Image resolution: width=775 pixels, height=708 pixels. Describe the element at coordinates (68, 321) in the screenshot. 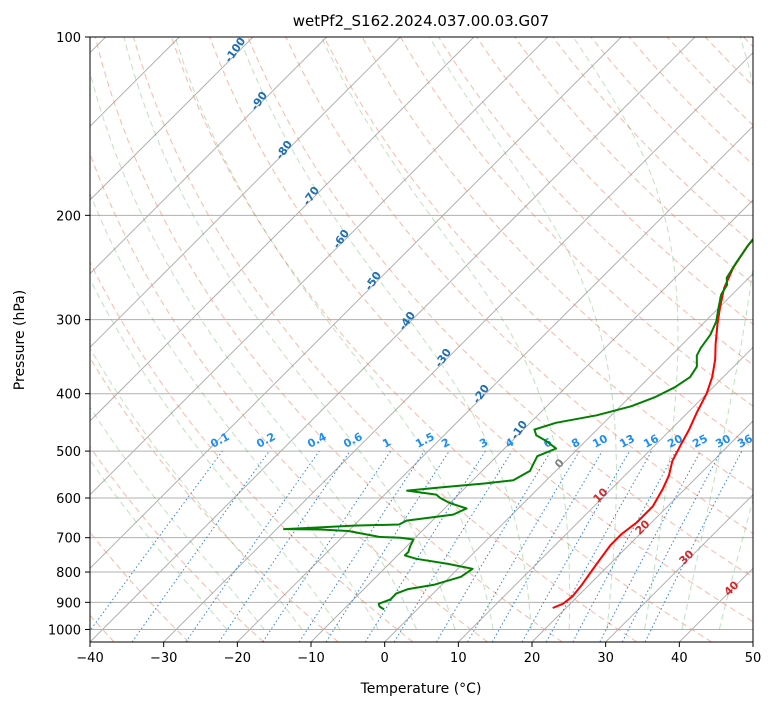

I see `y-tick-label: 300` at that location.